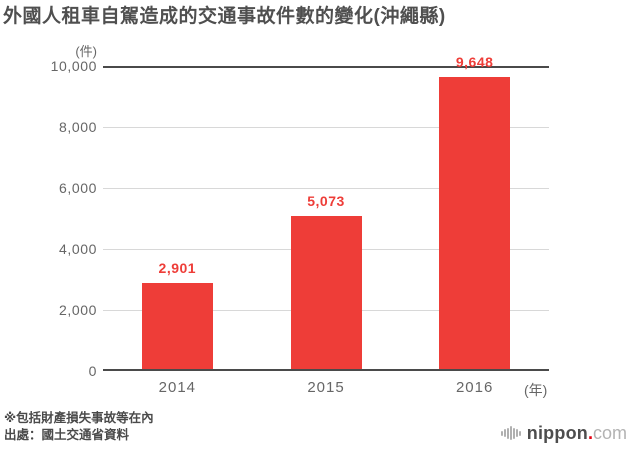 This screenshot has height=450, width=640. Describe the element at coordinates (326, 293) in the screenshot. I see `bar-2015` at that location.